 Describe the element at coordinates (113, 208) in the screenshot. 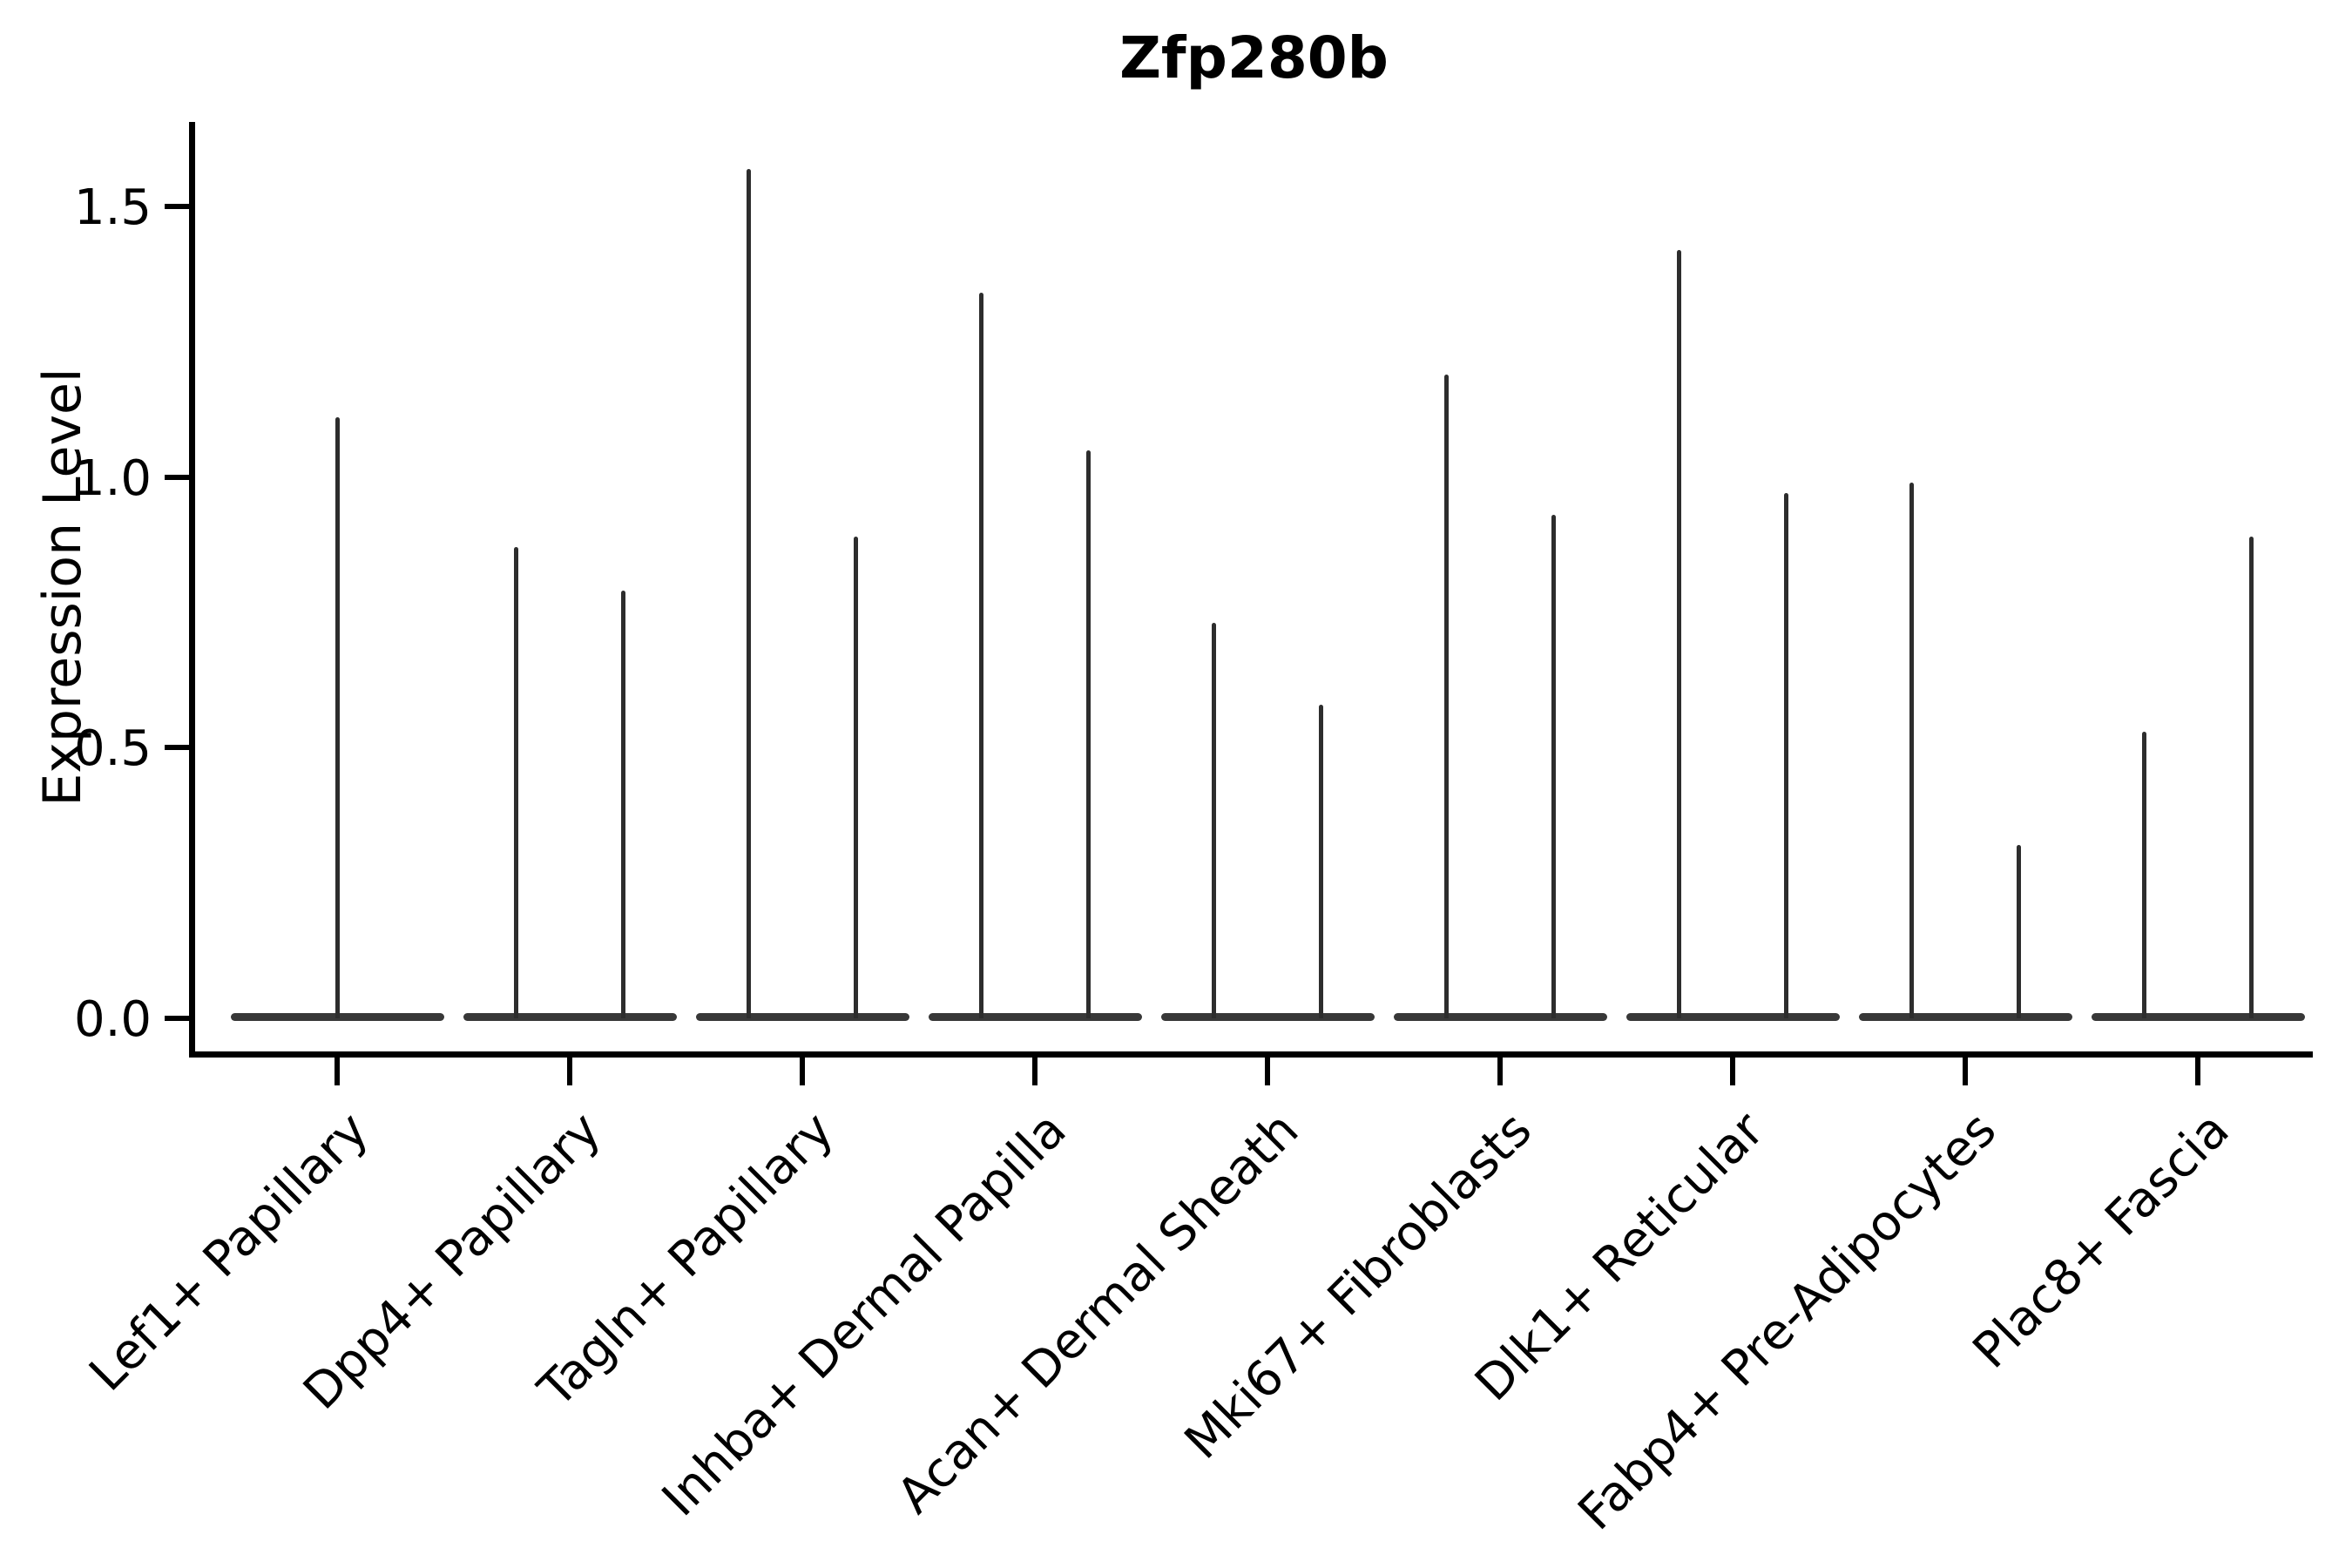

I see `y-tick-label: 1.5` at that location.